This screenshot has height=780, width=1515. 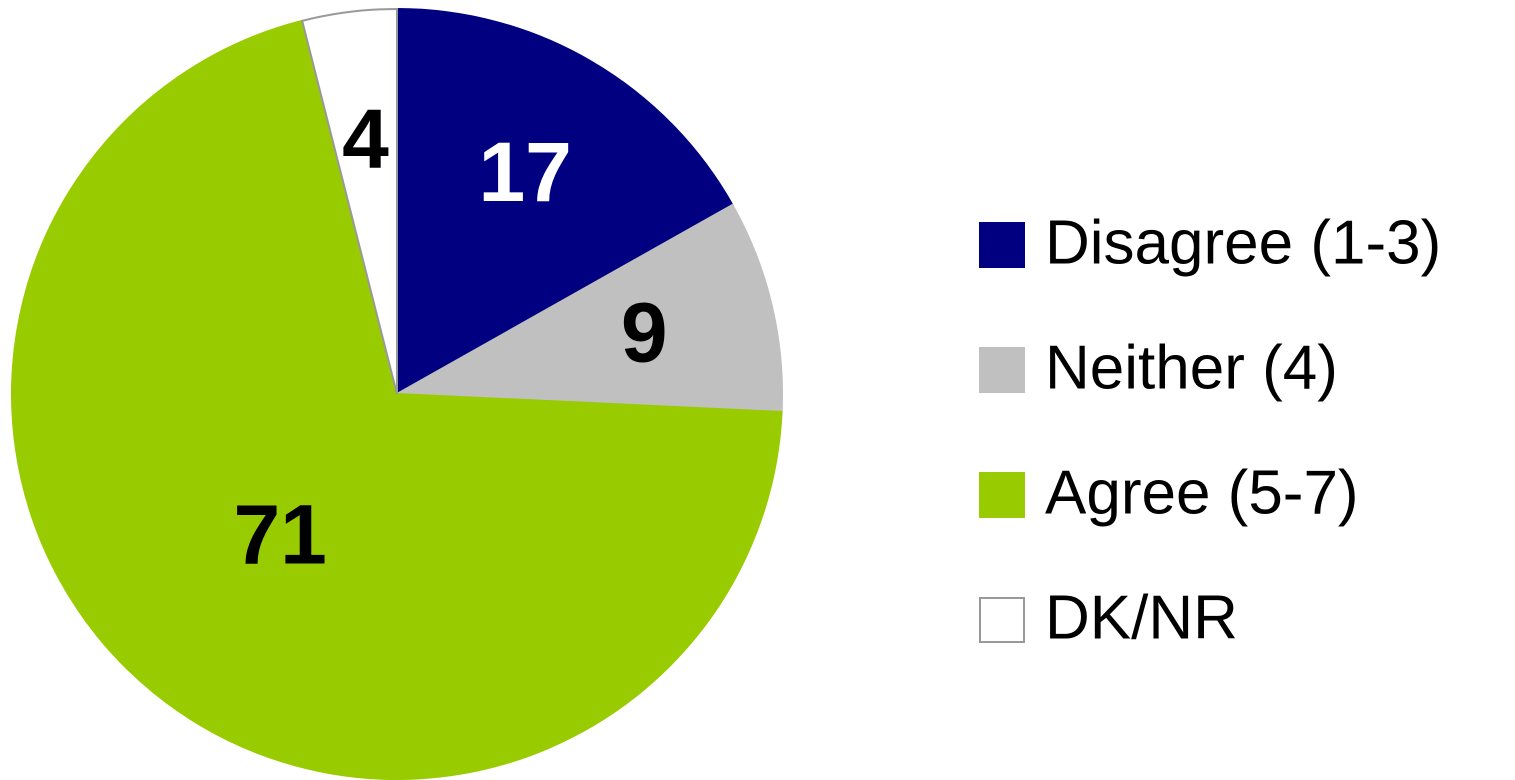 What do you see at coordinates (1202, 492) in the screenshot?
I see `legend-label: Agree (5-7)` at bounding box center [1202, 492].